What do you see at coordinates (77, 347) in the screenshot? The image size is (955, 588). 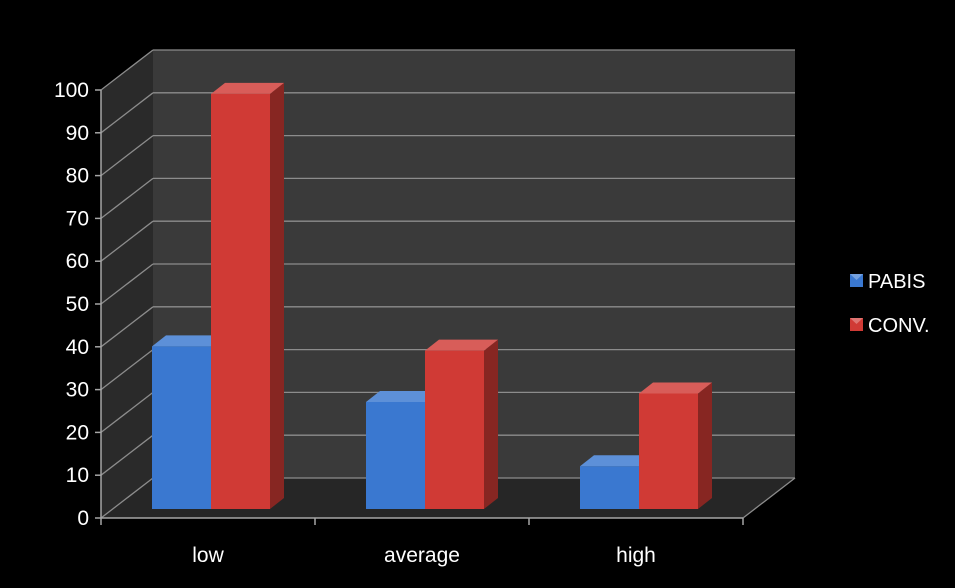 I see `y-tick-label: 40` at bounding box center [77, 347].